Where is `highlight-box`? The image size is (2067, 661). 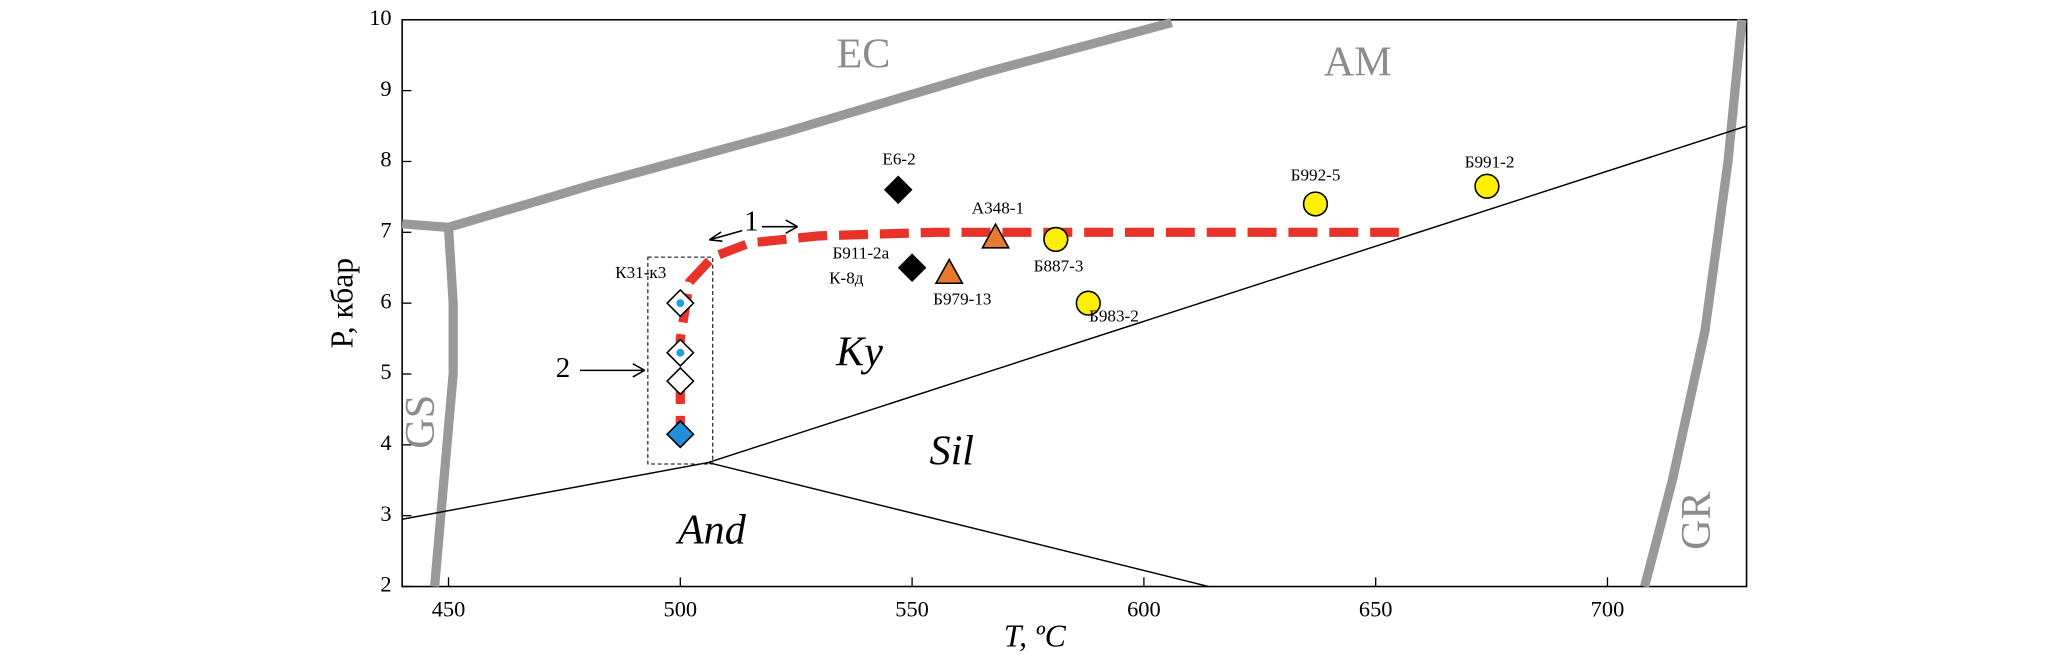 highlight-box is located at coordinates (680, 360).